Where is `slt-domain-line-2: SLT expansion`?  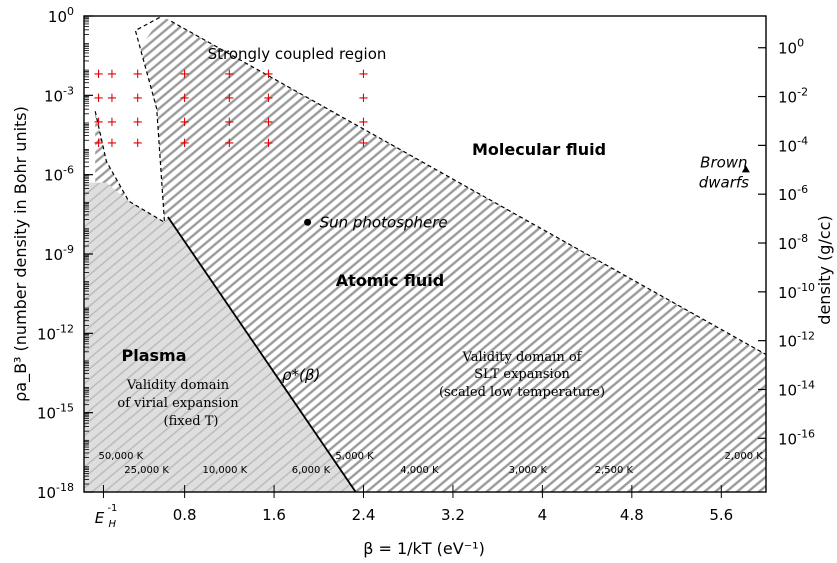
slt-domain-line-2: SLT expansion is located at coordinates (522, 374).